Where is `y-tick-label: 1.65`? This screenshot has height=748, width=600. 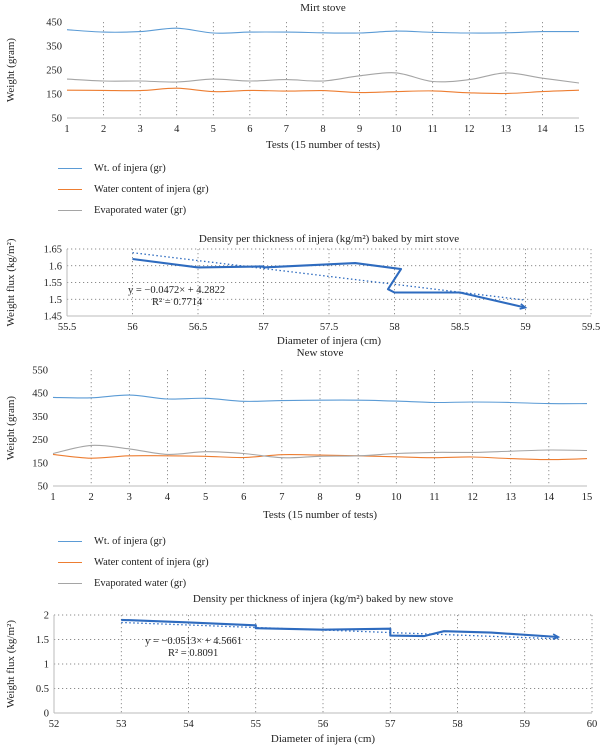 y-tick-label: 1.65 is located at coordinates (53, 250).